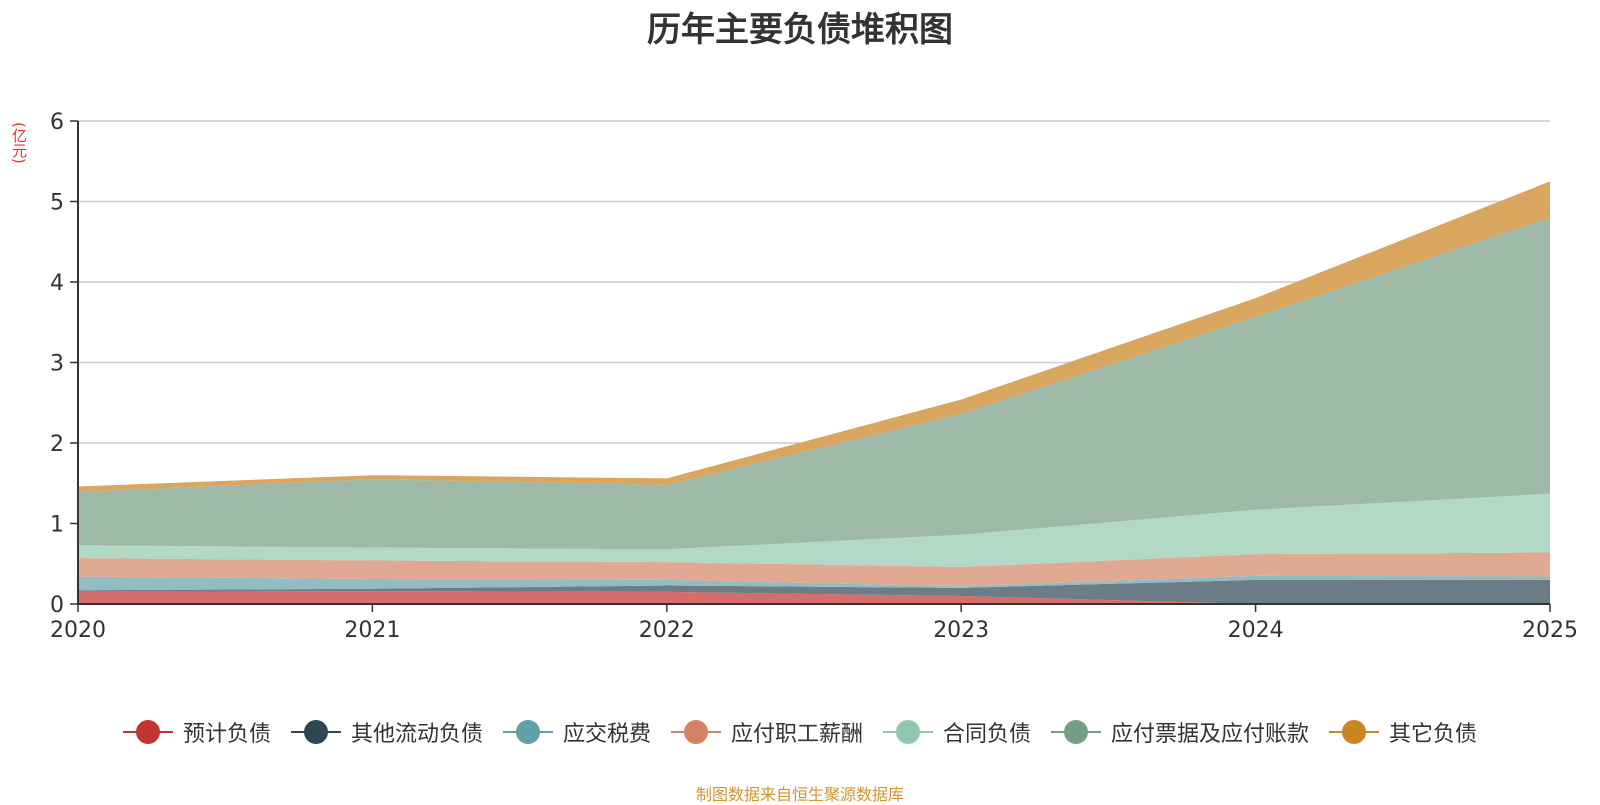  I want to click on legend-item: 合同负债, so click(957, 732).